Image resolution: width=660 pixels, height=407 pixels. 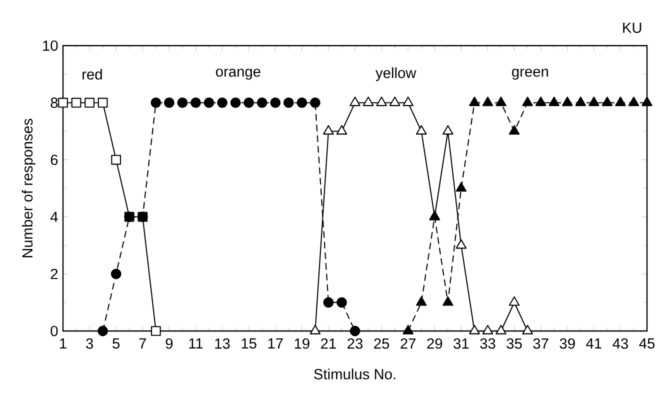 I want to click on y-tick-label: 4, so click(x=54, y=217).